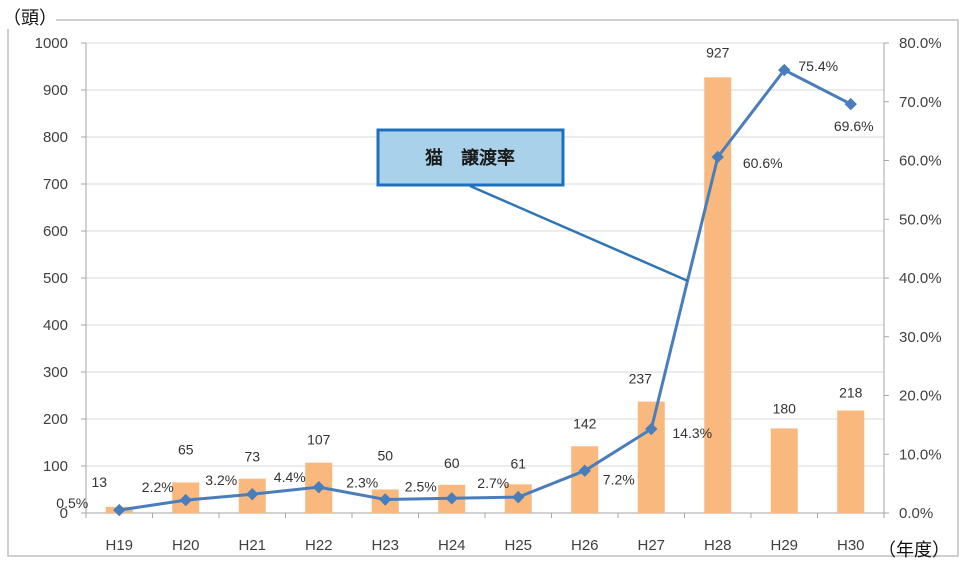  Describe the element at coordinates (452, 545) in the screenshot. I see `x-tick-label: H24` at that location.